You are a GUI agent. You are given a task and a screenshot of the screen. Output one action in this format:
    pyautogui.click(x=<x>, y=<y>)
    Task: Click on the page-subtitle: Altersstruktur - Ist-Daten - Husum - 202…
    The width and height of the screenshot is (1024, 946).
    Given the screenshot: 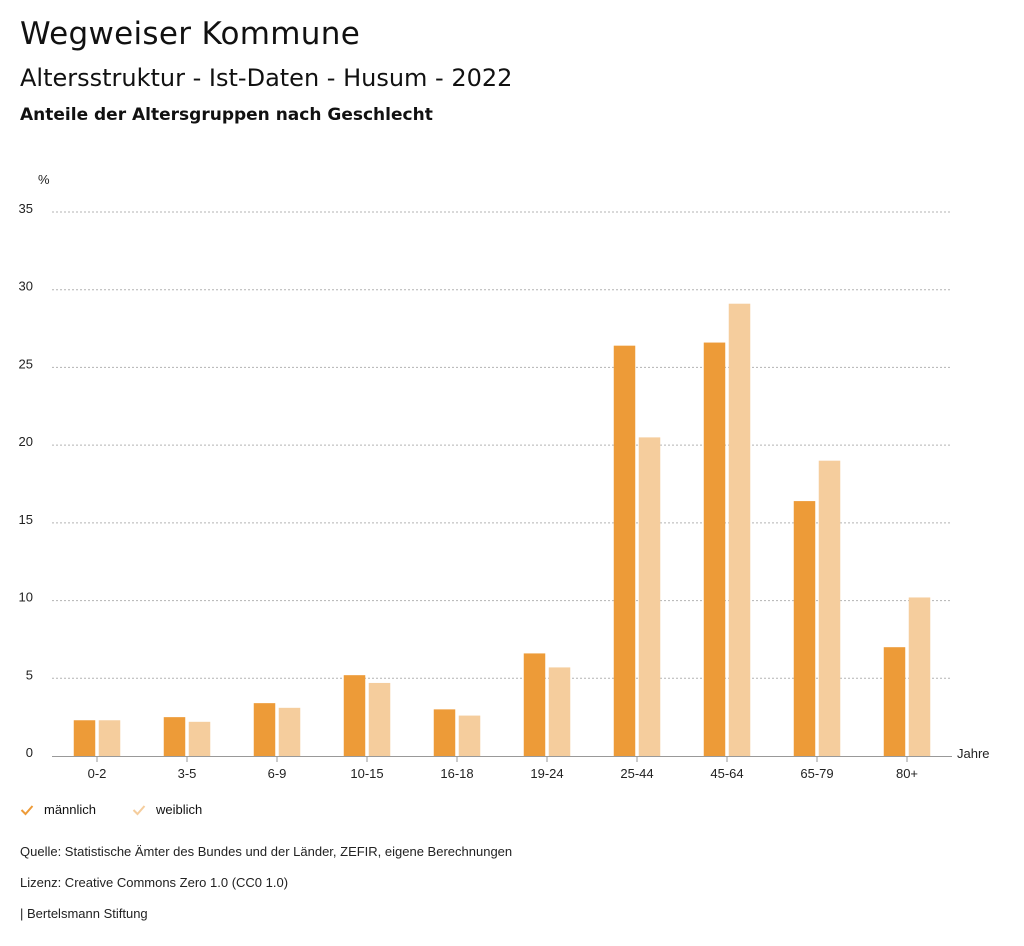 What is the action you would take?
    pyautogui.click(x=266, y=78)
    